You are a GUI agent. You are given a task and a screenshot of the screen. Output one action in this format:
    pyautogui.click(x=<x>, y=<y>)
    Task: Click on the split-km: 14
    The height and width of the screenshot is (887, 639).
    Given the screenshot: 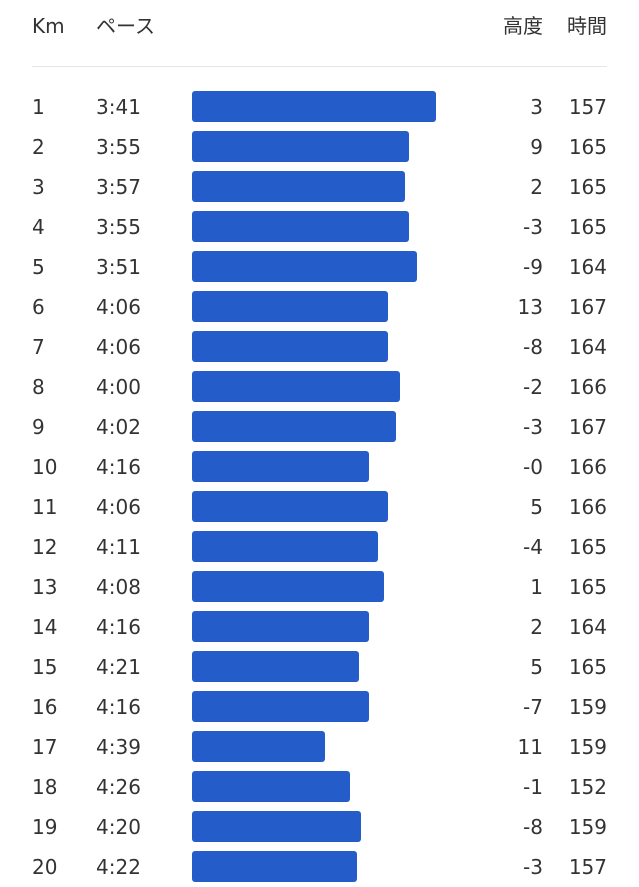 What is the action you would take?
    pyautogui.click(x=45, y=627)
    